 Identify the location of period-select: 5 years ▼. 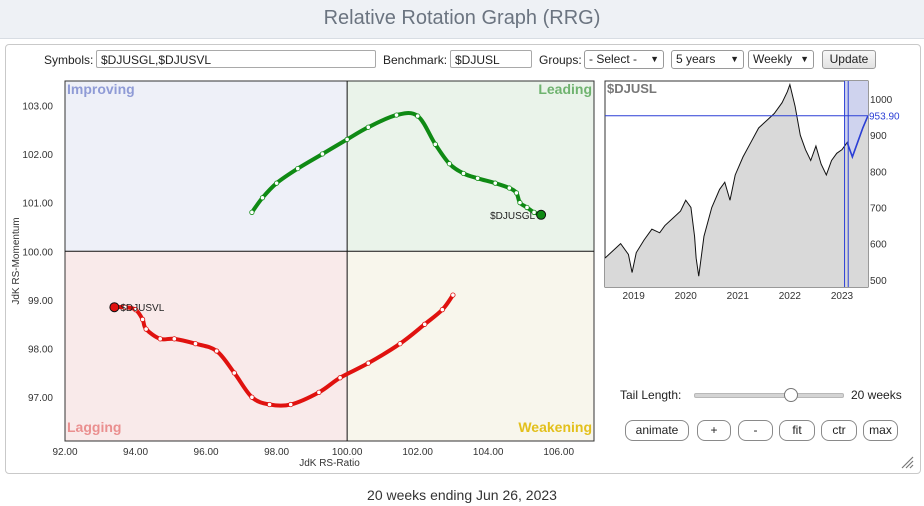
(707, 59).